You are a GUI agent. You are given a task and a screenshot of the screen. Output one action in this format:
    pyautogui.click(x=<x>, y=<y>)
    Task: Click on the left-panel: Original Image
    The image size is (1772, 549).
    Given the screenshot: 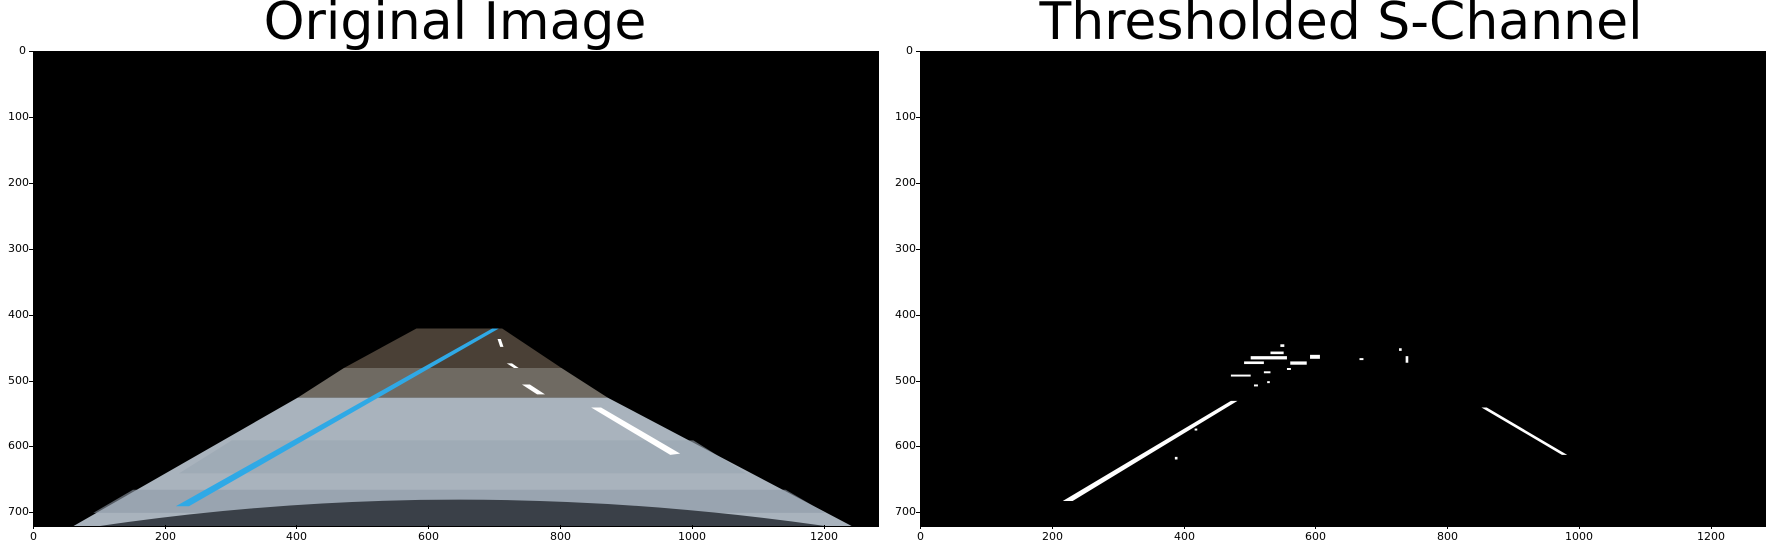 What is the action you would take?
    pyautogui.click(x=455, y=26)
    